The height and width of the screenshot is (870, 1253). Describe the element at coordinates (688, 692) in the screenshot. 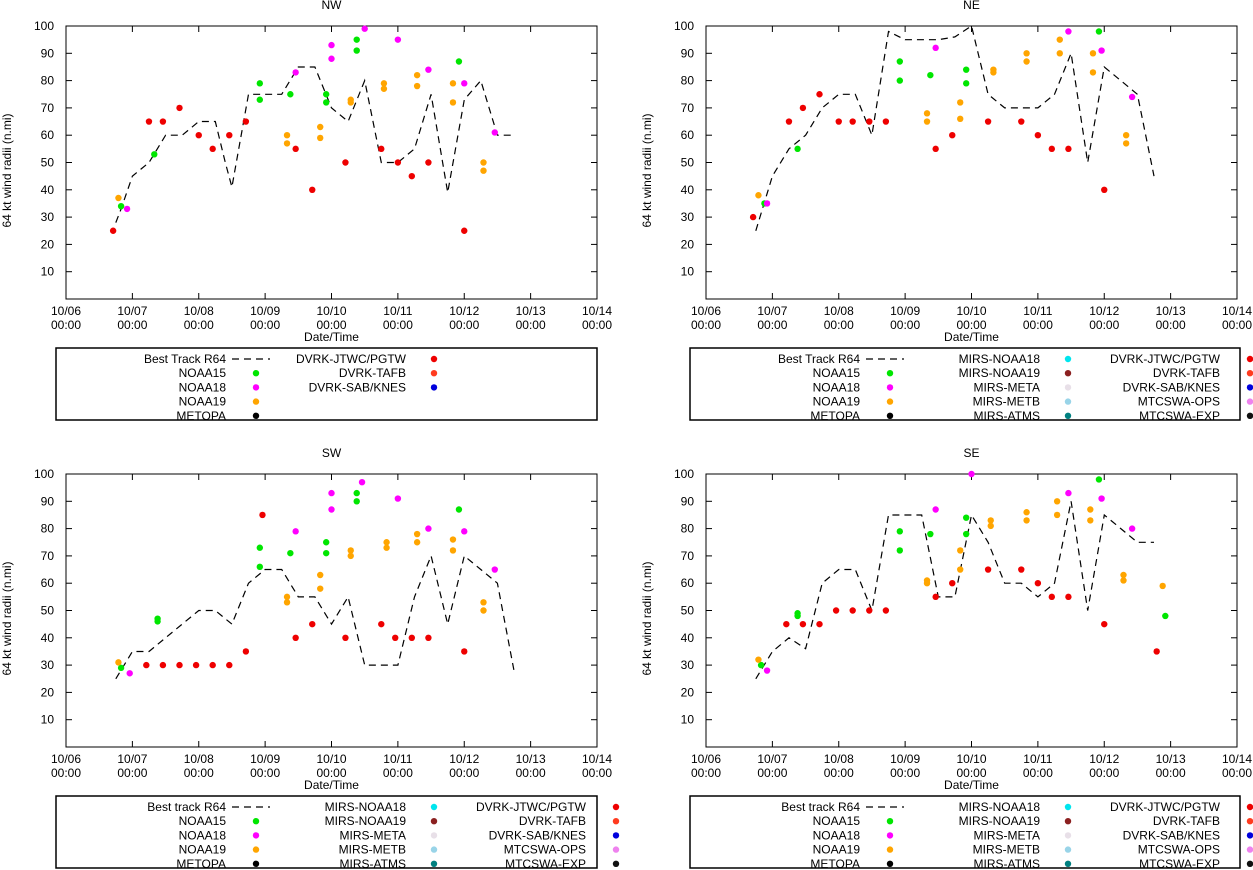

I see `y-tick-label: 20` at that location.